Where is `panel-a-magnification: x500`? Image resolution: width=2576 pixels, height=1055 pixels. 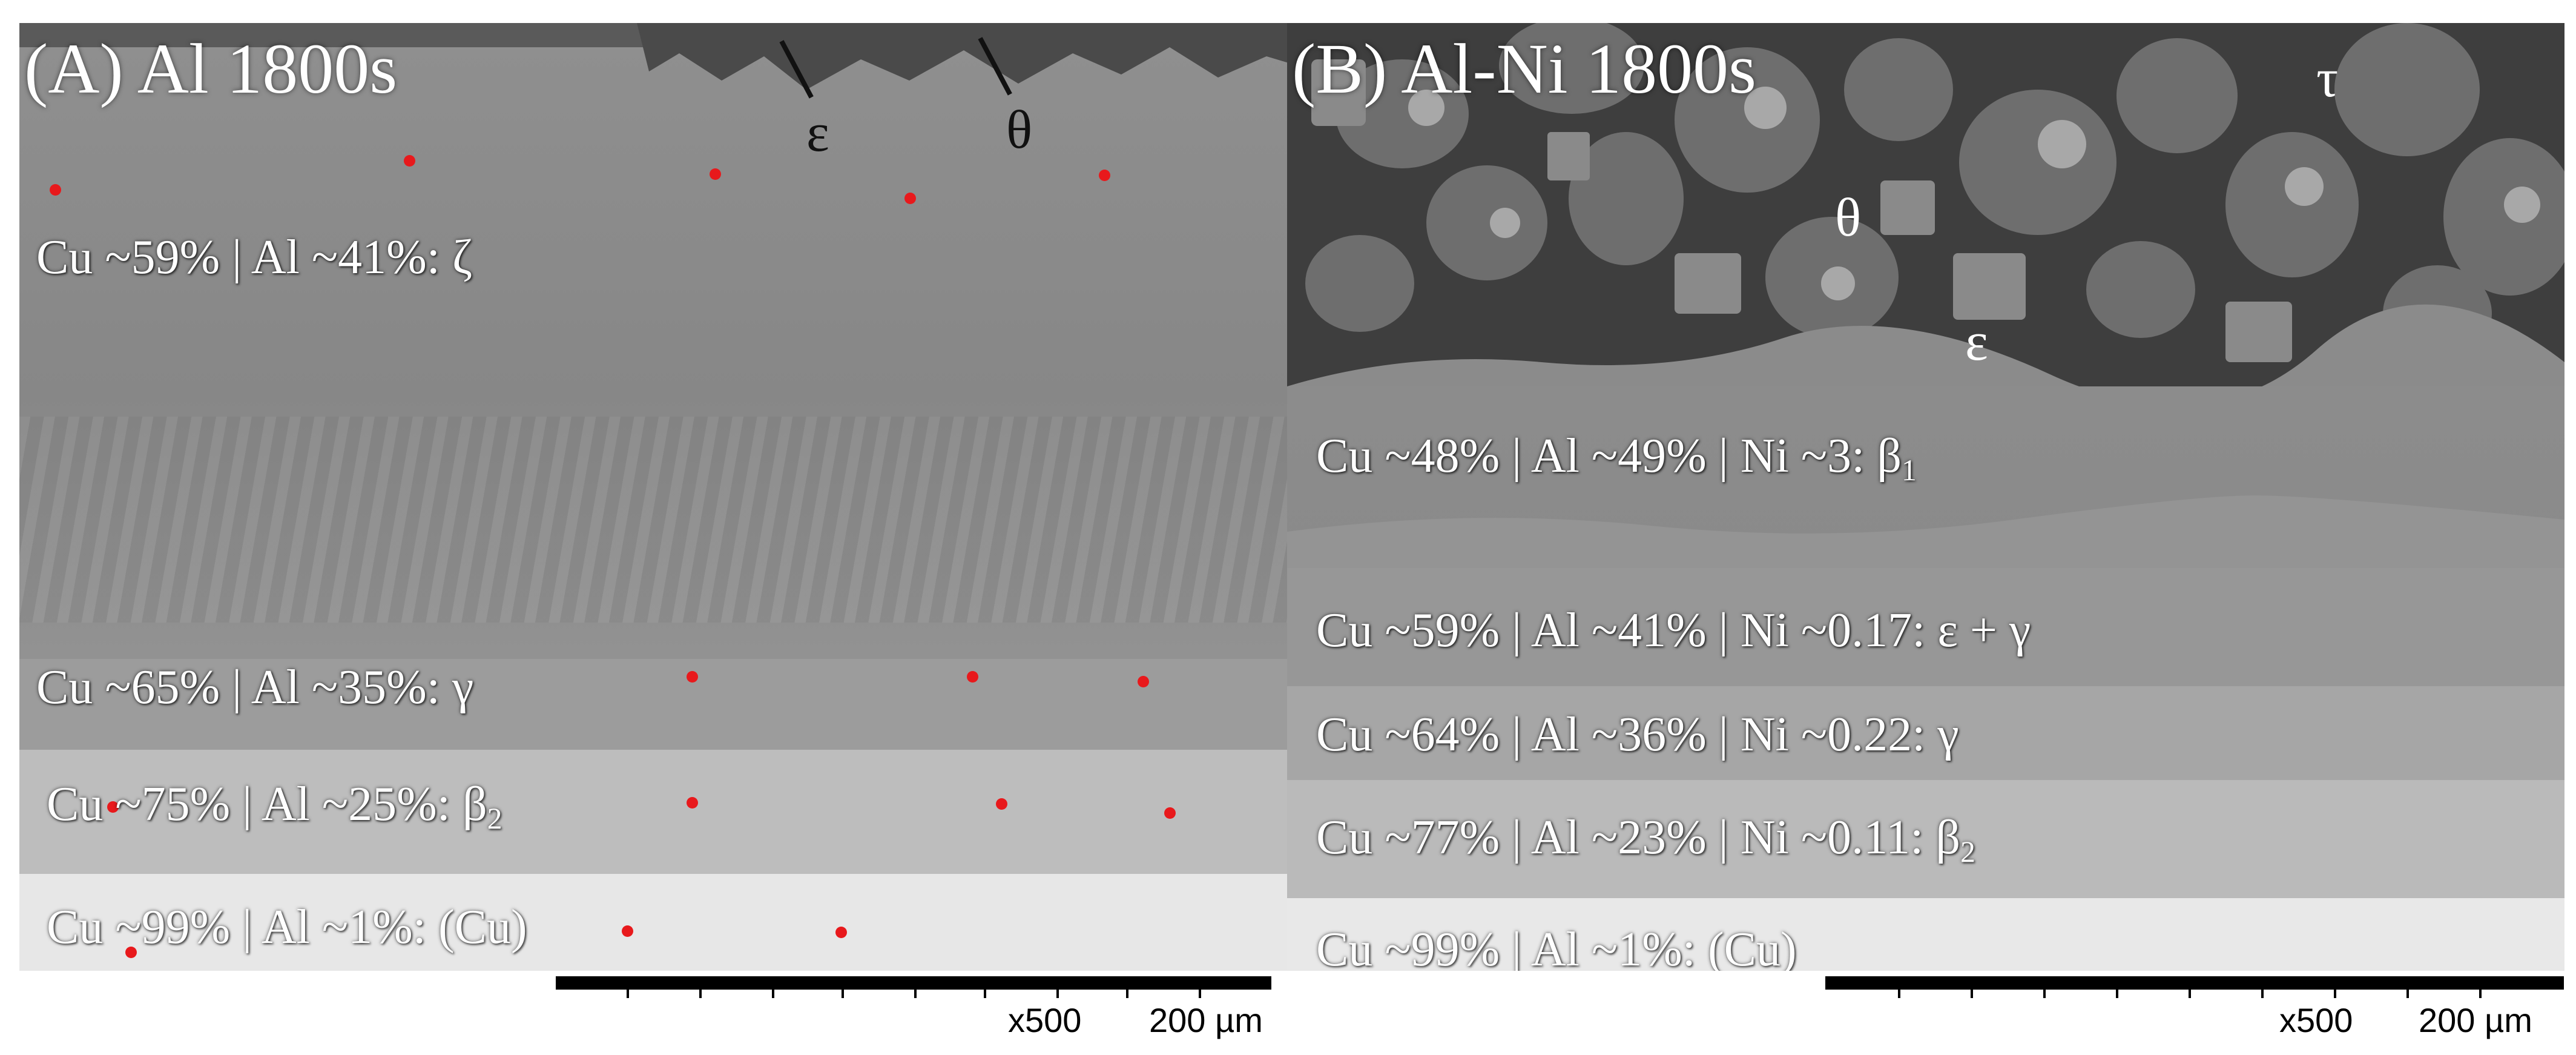
panel-a-magnification: x500 is located at coordinates (1045, 1020).